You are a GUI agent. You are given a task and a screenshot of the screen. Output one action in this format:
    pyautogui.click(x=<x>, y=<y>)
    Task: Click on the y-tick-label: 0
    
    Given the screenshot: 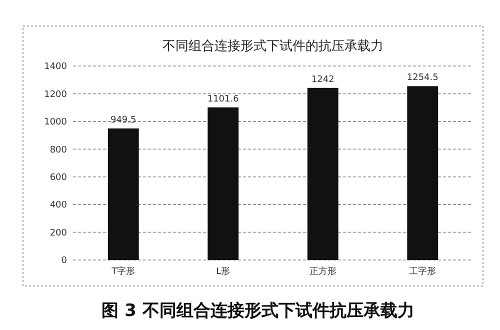 What is the action you would take?
    pyautogui.click(x=64, y=261)
    